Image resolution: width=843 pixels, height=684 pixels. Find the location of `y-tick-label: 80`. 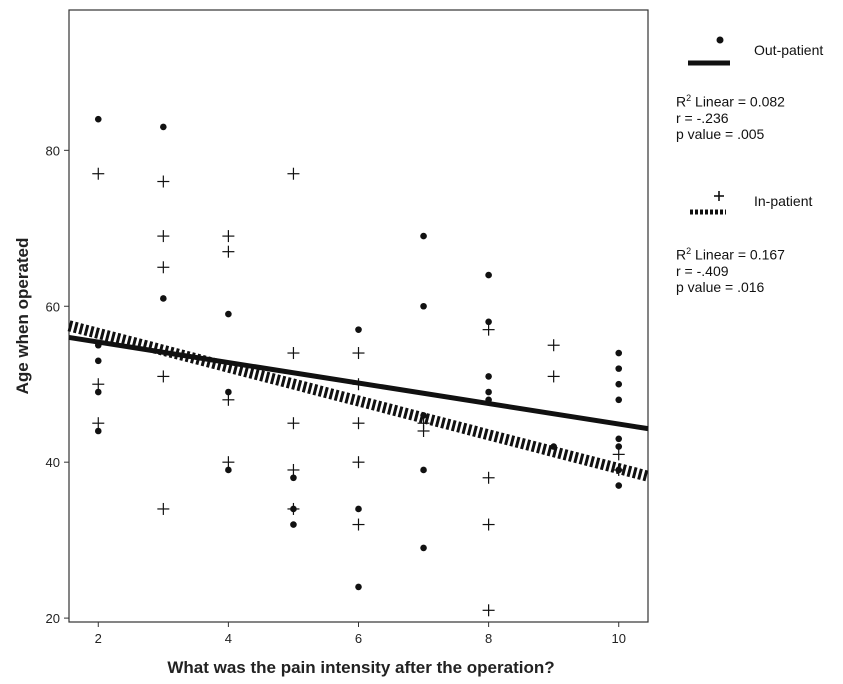

y-tick-label: 80 is located at coordinates (53, 150).